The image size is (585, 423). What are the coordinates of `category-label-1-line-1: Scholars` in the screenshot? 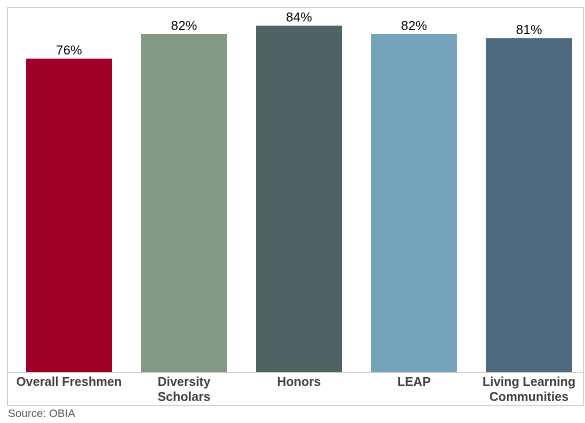 It's located at (184, 397).